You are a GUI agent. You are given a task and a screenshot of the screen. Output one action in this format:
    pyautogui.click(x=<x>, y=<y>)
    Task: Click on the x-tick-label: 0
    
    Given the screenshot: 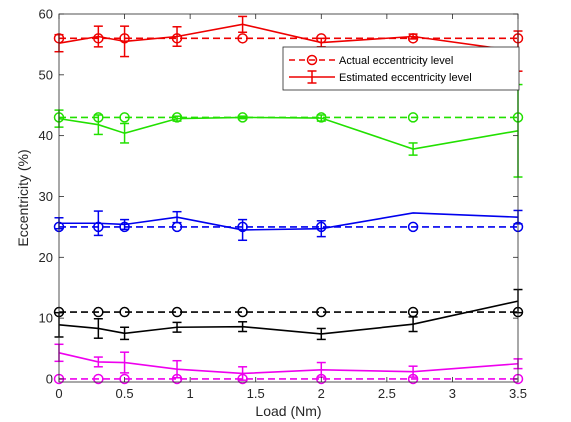 What is the action you would take?
    pyautogui.click(x=58, y=393)
    